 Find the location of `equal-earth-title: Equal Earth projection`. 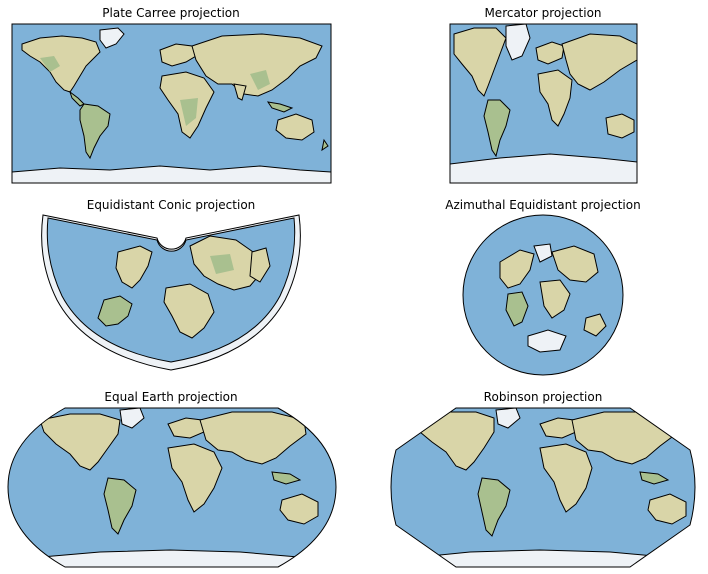

equal-earth-title: Equal Earth projection is located at coordinates (171, 397).